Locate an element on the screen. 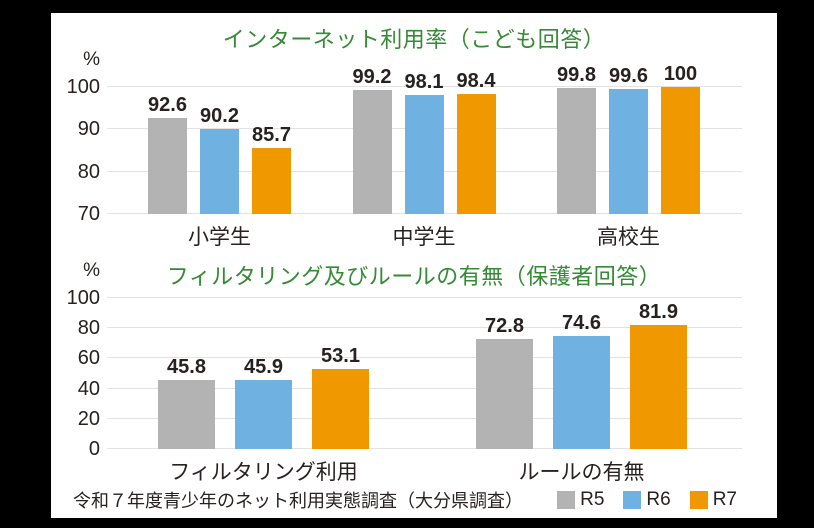 This screenshot has width=814, height=528. y-axis: % 100 80 60 40 20 0 is located at coordinates (79, 360).